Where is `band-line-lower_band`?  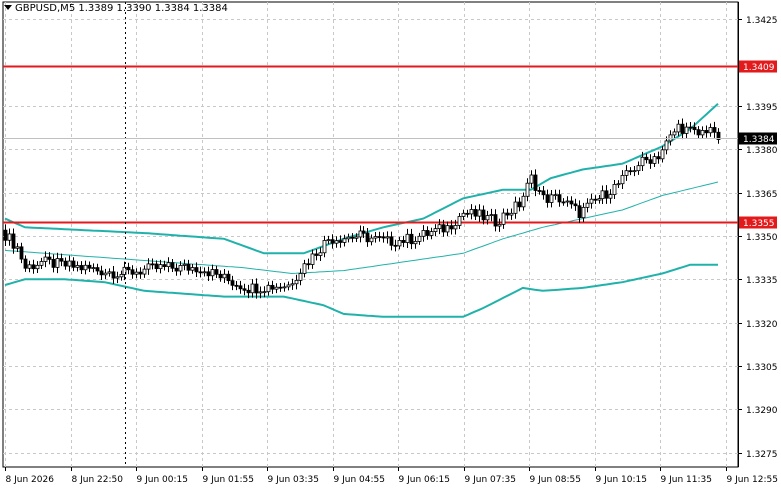
band-line-lower_band is located at coordinates (361, 290).